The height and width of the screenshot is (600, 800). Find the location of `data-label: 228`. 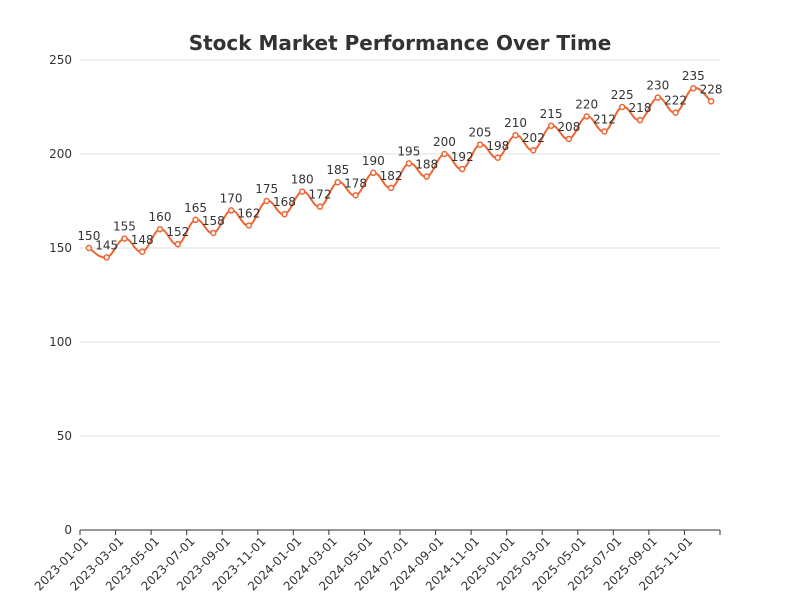

data-label: 228 is located at coordinates (711, 89).